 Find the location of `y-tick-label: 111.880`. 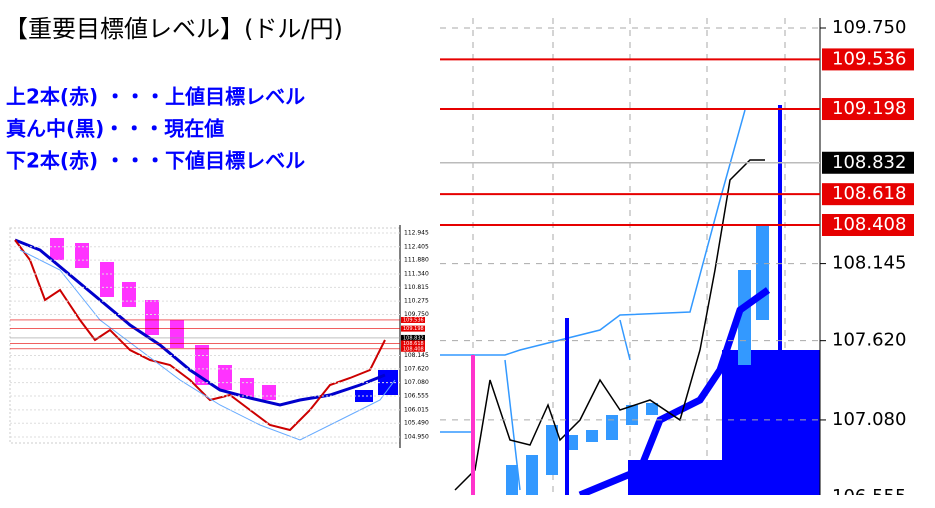

y-tick-label: 111.880 is located at coordinates (416, 260).